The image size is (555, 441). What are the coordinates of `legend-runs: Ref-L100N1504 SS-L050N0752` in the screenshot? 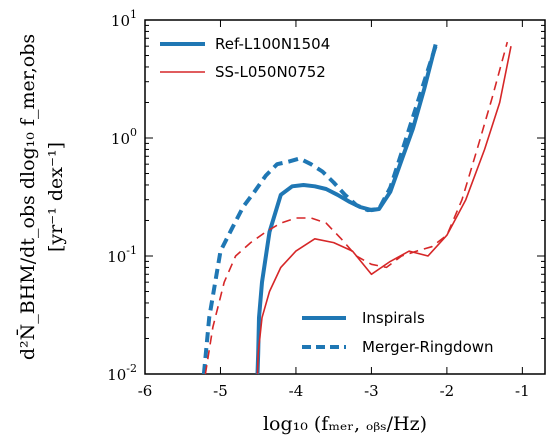 It's located at (245, 58).